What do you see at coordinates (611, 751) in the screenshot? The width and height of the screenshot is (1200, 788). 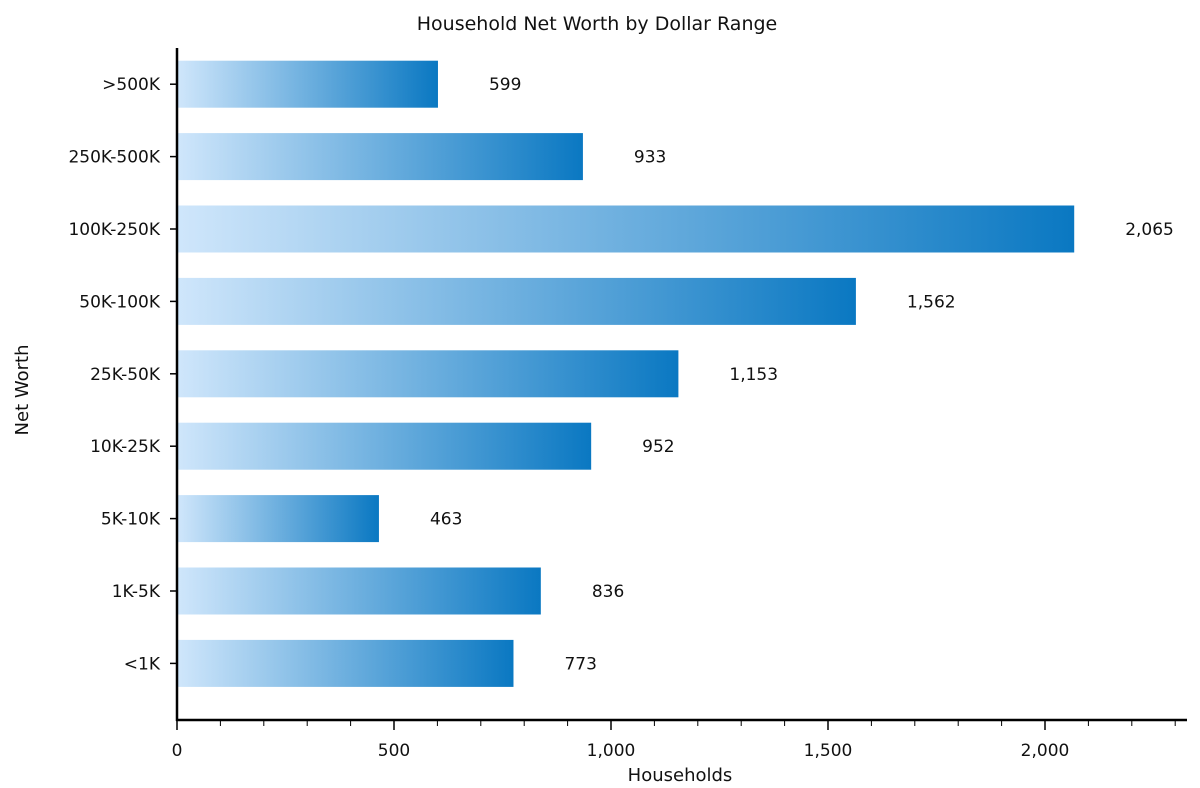 I see `x-tick-label: 1,000` at bounding box center [611, 751].